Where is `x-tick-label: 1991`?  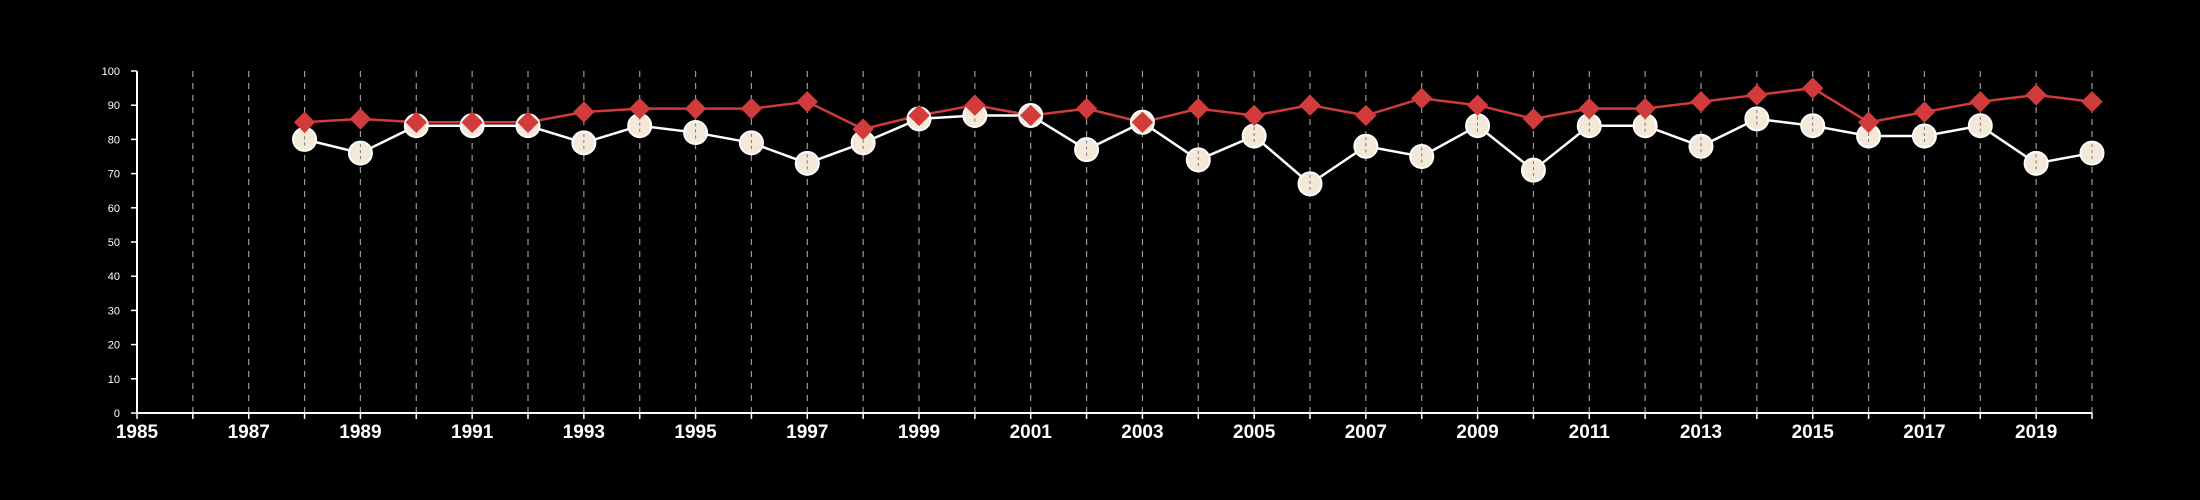 x-tick-label: 1991 is located at coordinates (472, 432).